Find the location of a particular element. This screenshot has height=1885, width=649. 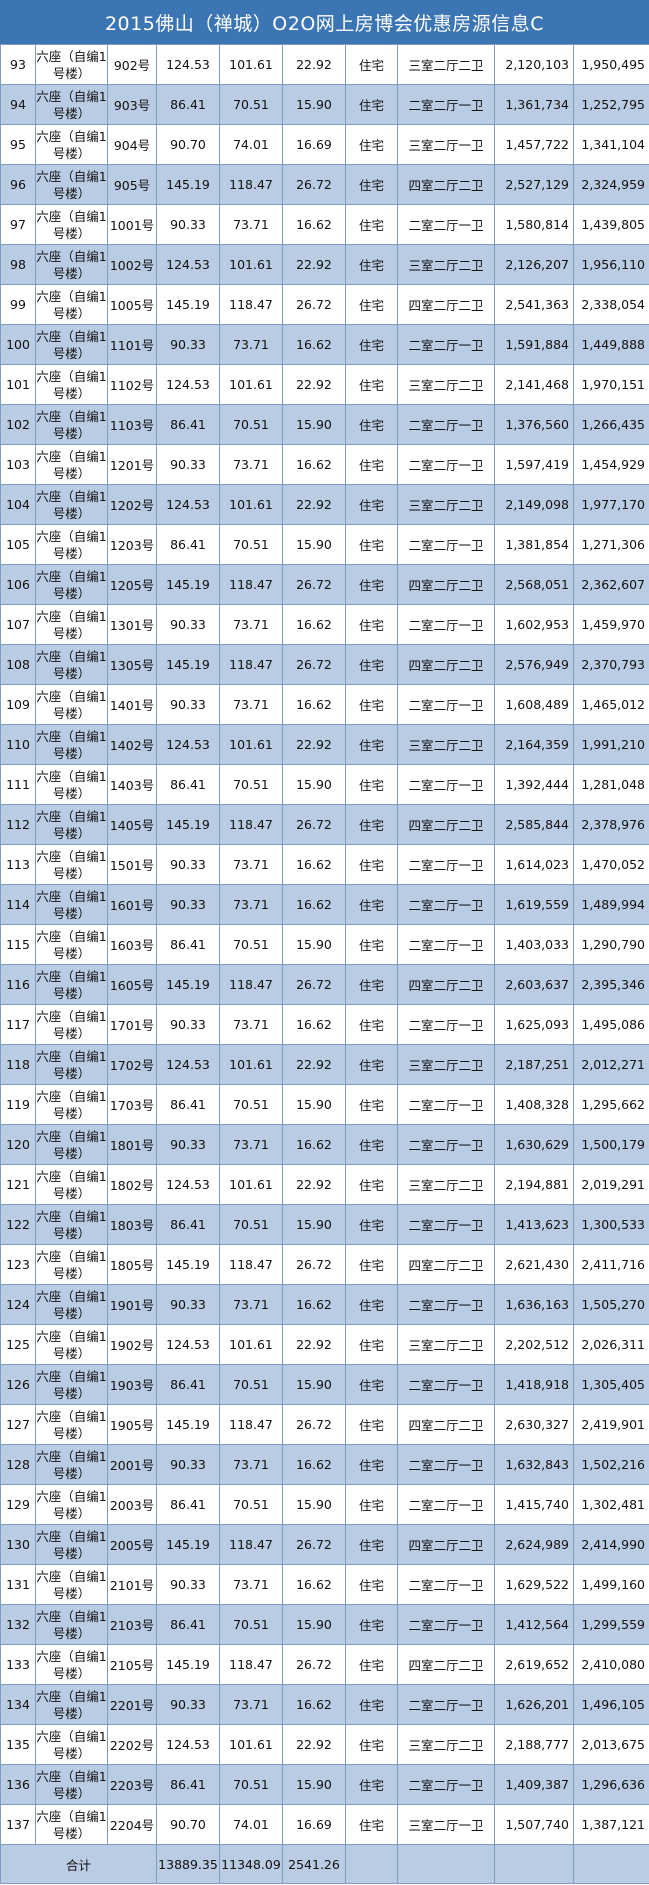

unit-number: 1405号 is located at coordinates (132, 824).